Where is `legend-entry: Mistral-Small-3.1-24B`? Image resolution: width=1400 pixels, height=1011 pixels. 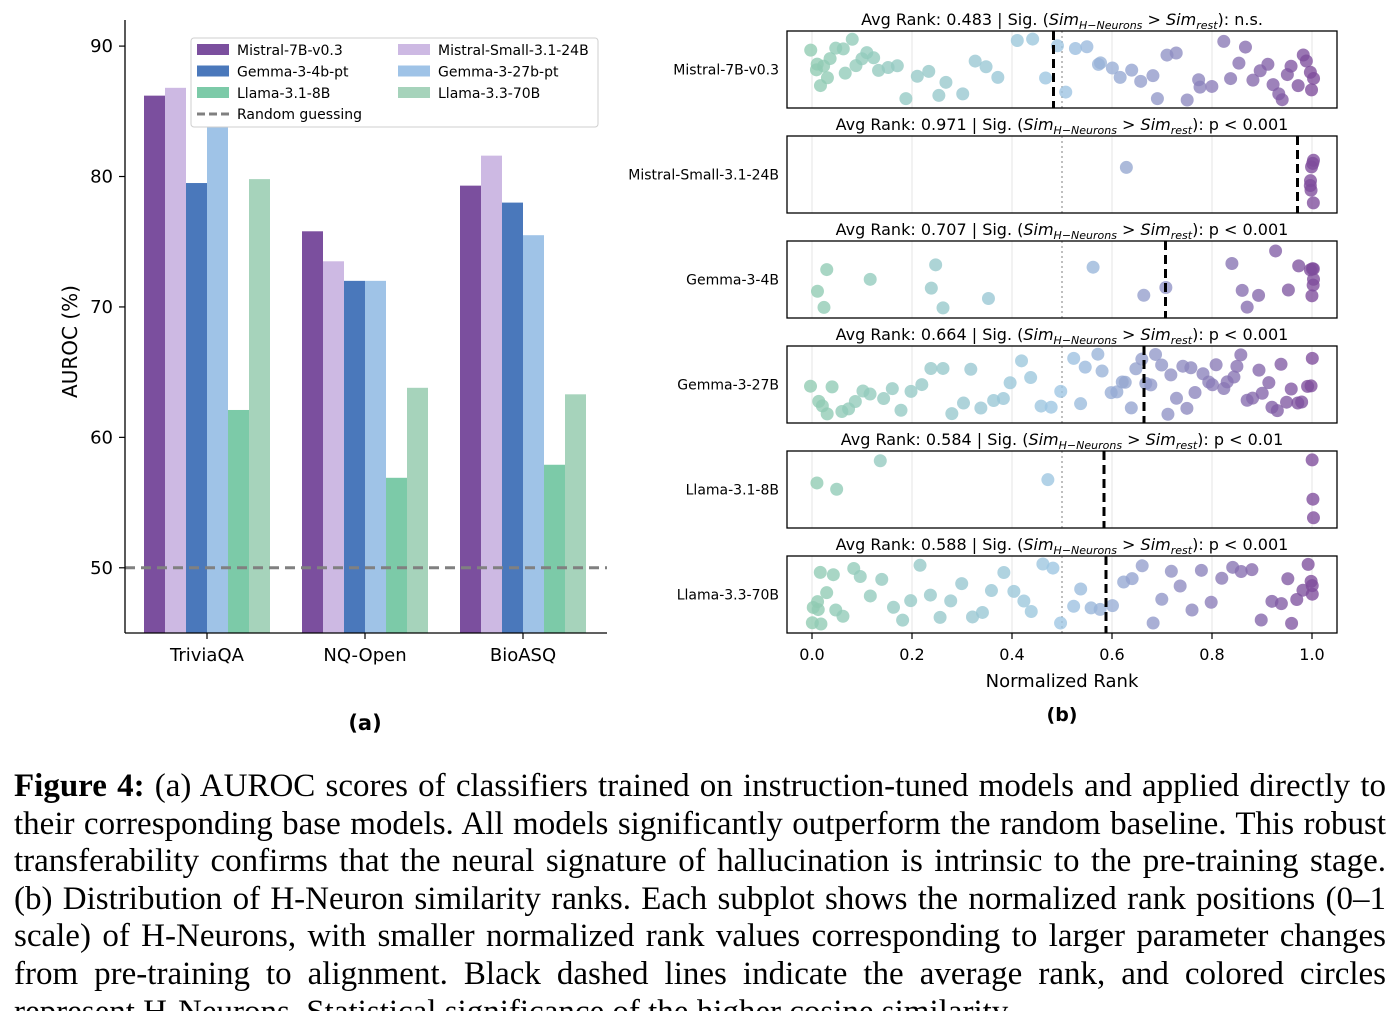 legend-entry: Mistral-Small-3.1-24B is located at coordinates (513, 51).